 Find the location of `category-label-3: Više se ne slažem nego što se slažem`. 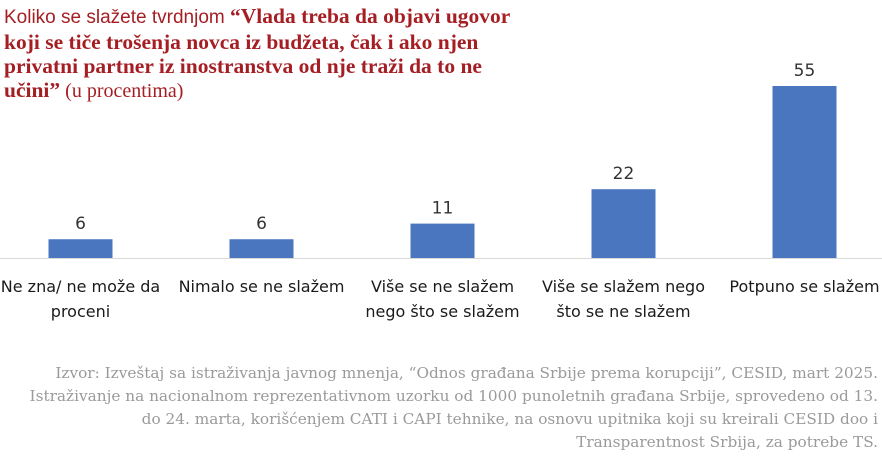

category-label-3: Više se ne slažem nego što se slažem is located at coordinates (442, 299).